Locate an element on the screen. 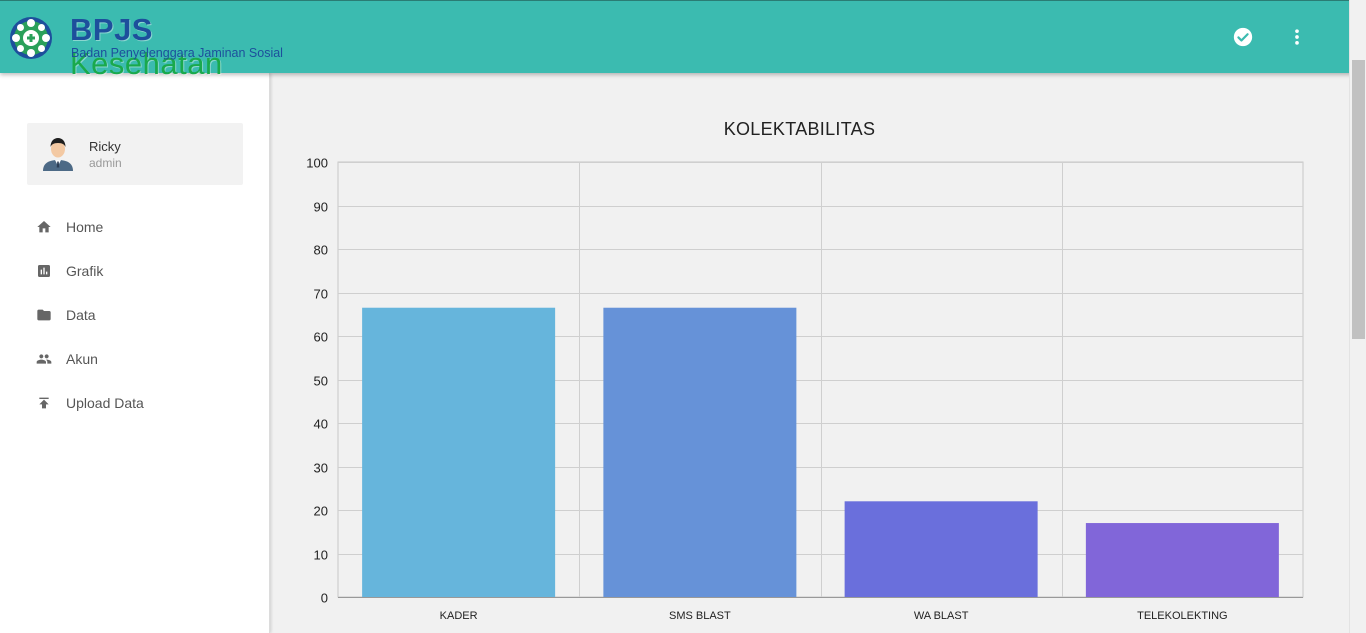 This screenshot has width=1366, height=633. bar-kader is located at coordinates (459, 452).